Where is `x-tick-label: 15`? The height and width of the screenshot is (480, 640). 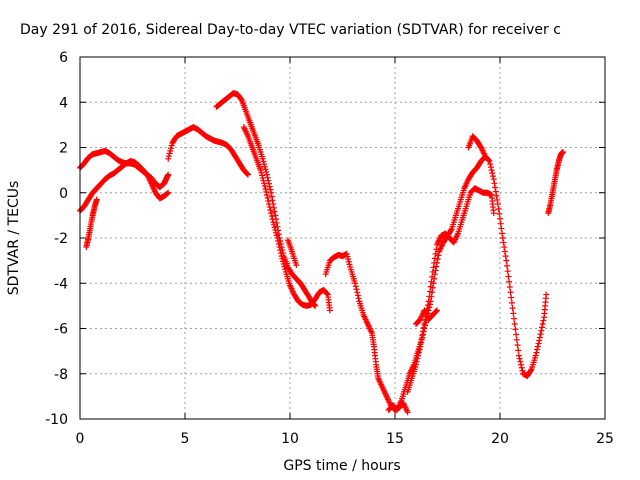
x-tick-label: 15 is located at coordinates (395, 439).